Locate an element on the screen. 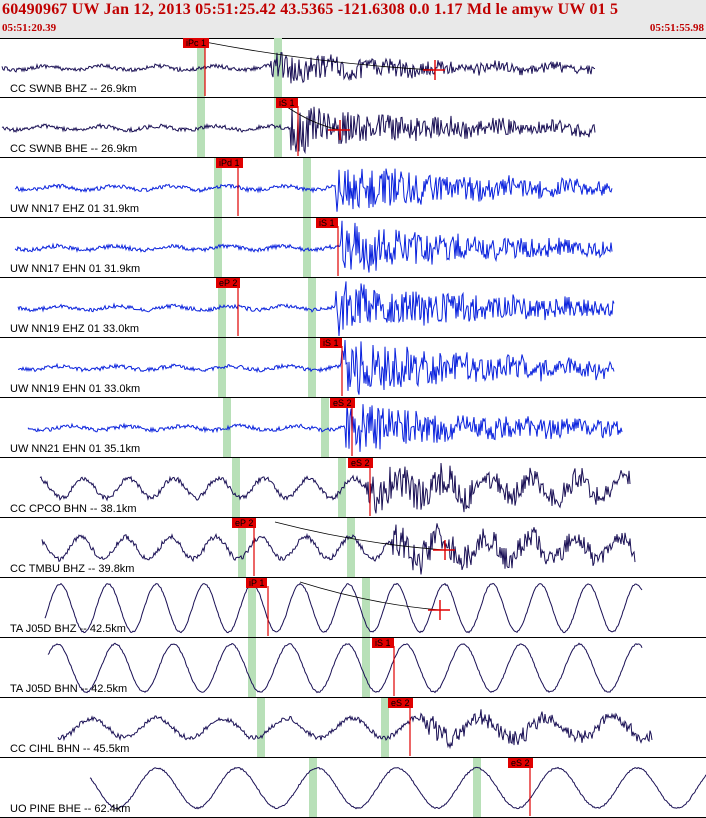 The height and width of the screenshot is (818, 706). trace-panel: eS 2 CC CIHL BHN -- 45.5km is located at coordinates (353, 728).